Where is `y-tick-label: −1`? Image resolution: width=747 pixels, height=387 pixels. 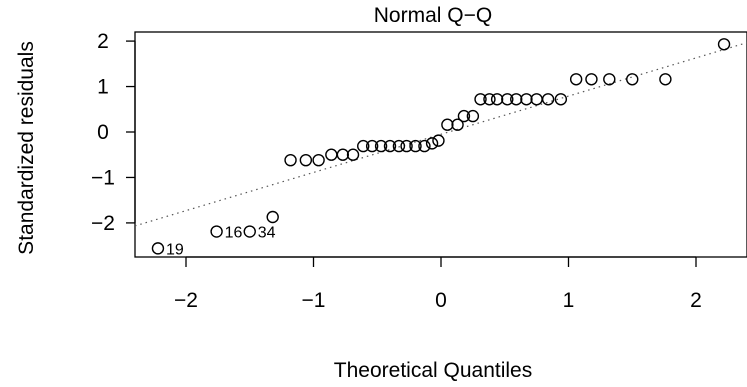 y-tick-label: −1 is located at coordinates (103, 177).